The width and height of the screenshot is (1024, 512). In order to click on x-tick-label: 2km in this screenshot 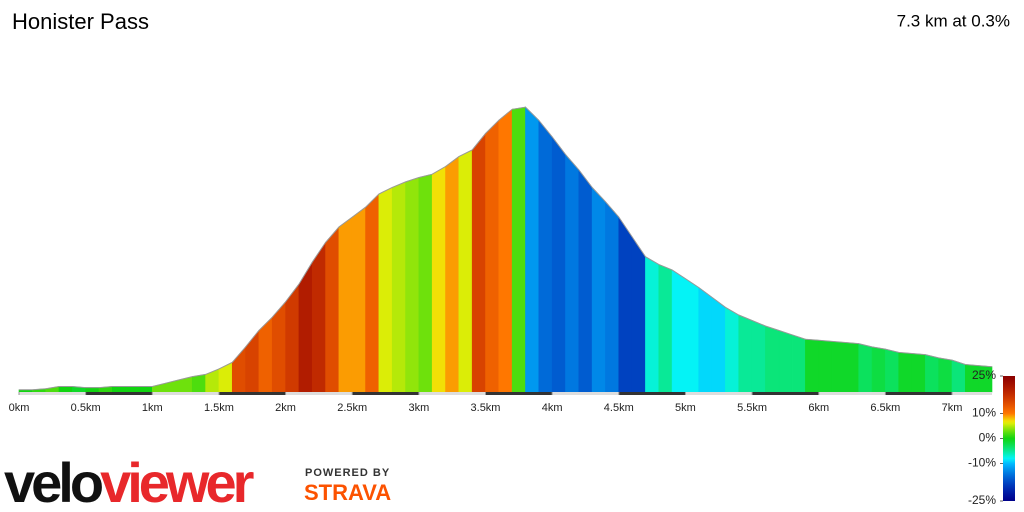, I will do `click(285, 408)`.